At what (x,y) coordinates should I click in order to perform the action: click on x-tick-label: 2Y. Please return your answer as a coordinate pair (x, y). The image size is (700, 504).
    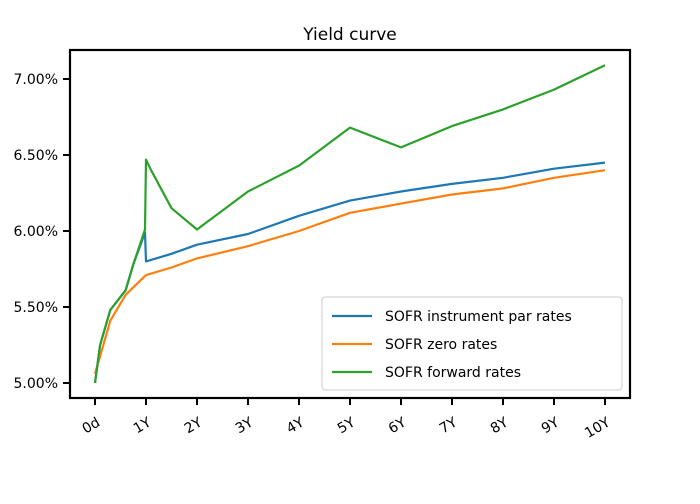
    Looking at the image, I should click on (194, 425).